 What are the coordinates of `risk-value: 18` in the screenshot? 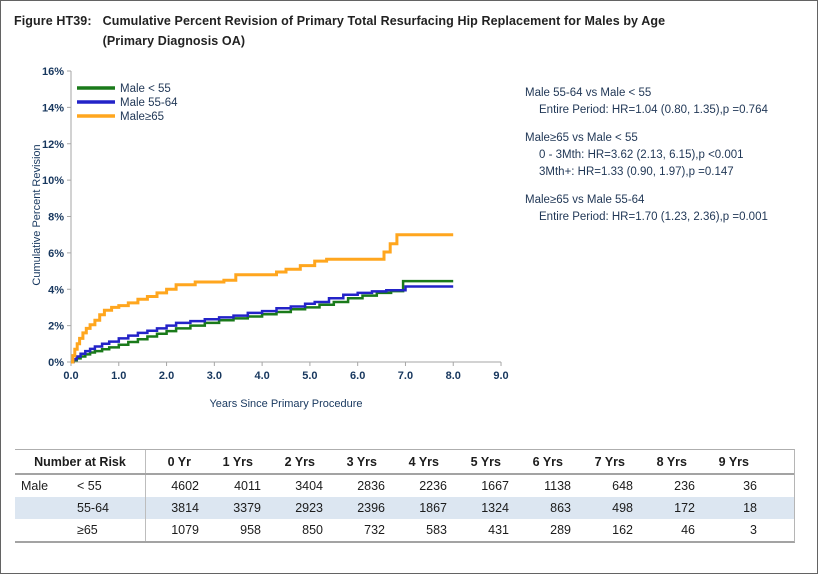 It's located at (750, 508).